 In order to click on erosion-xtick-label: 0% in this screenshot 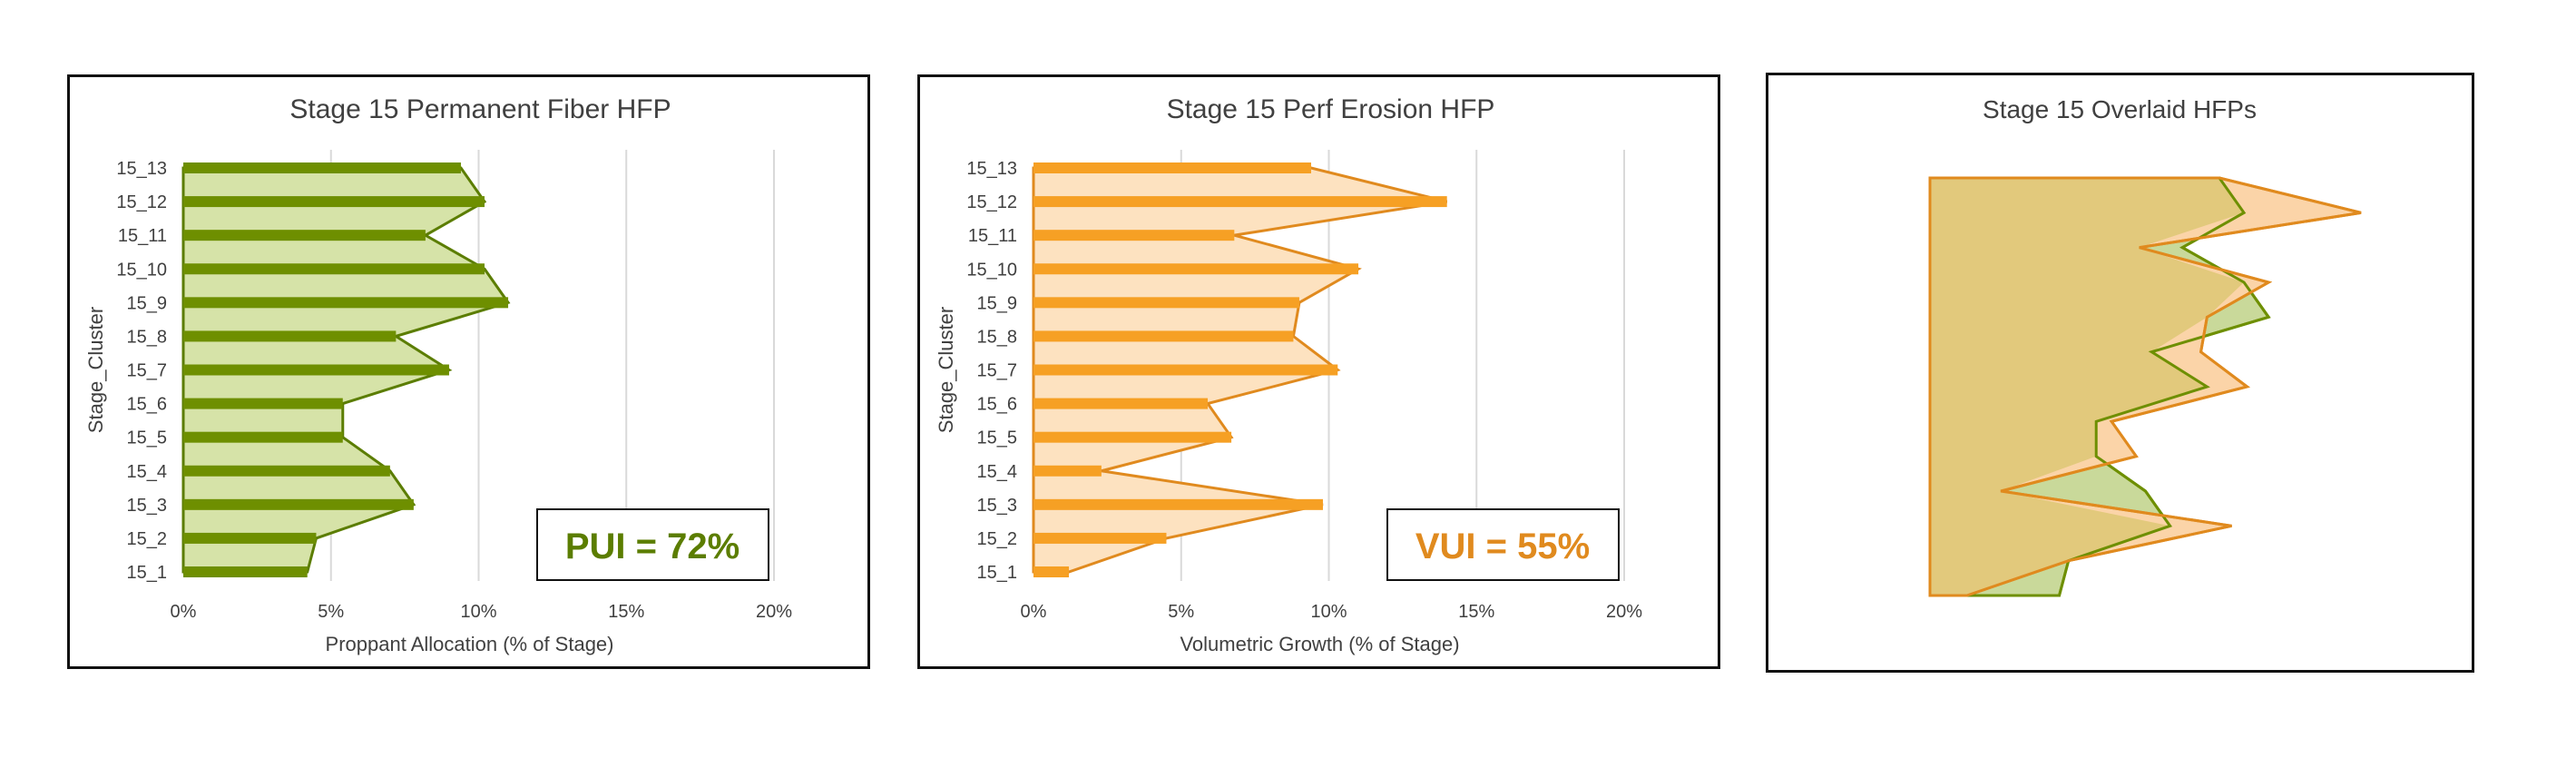, I will do `click(1034, 612)`.